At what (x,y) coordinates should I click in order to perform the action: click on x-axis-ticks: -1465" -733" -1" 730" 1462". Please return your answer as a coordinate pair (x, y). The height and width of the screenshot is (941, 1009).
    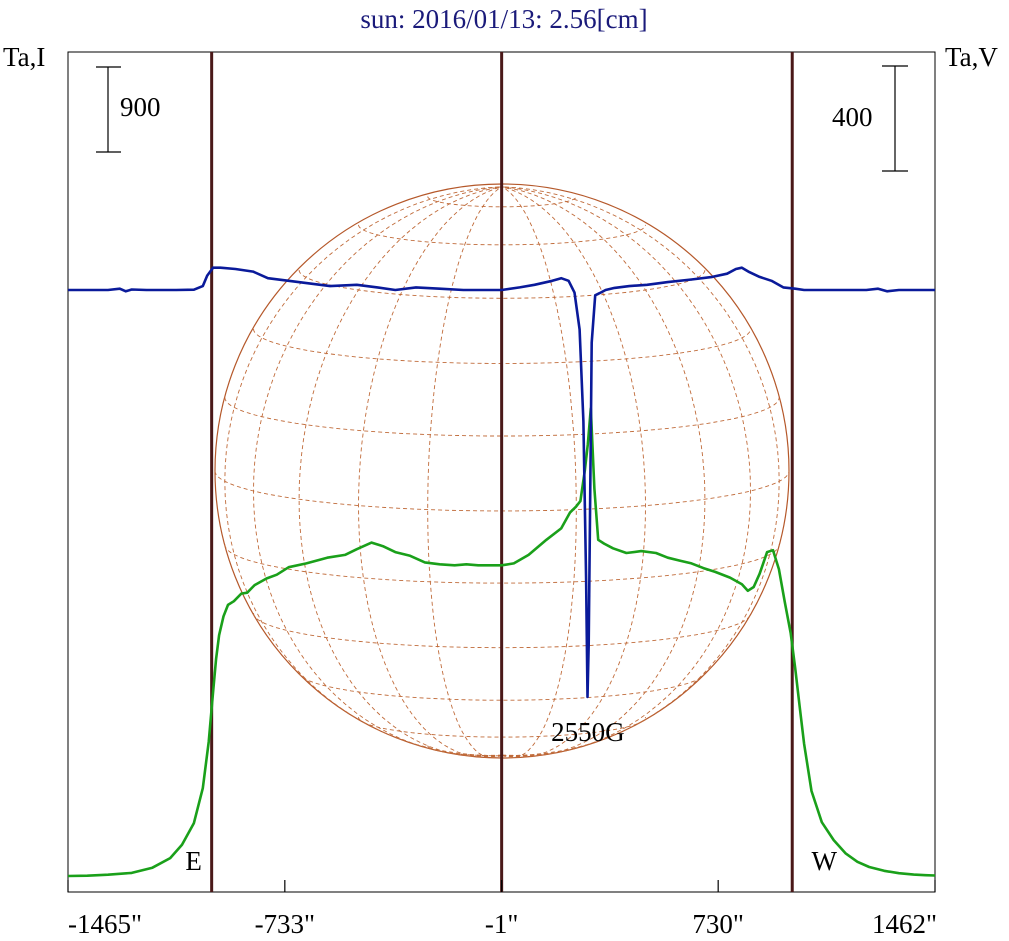
    Looking at the image, I should click on (502, 909).